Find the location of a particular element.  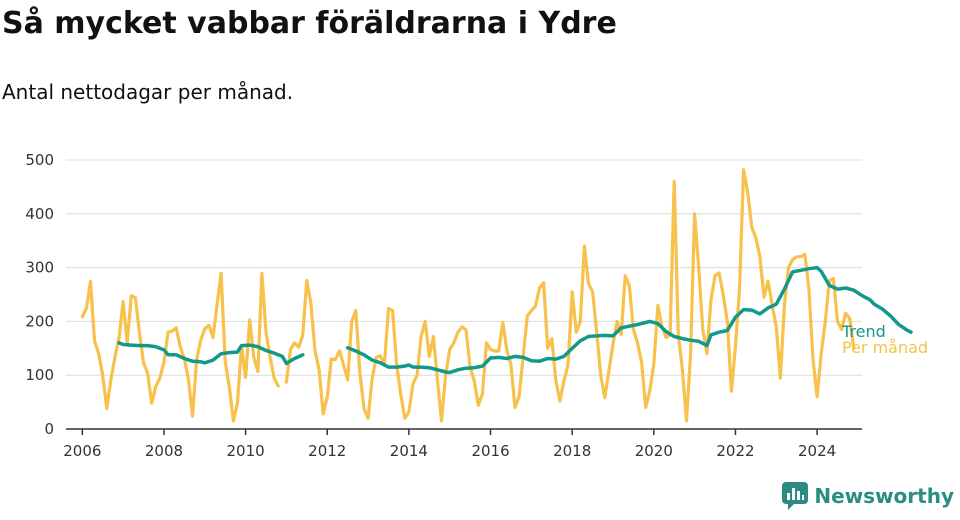

trend-label: Trend is located at coordinates (863, 331).